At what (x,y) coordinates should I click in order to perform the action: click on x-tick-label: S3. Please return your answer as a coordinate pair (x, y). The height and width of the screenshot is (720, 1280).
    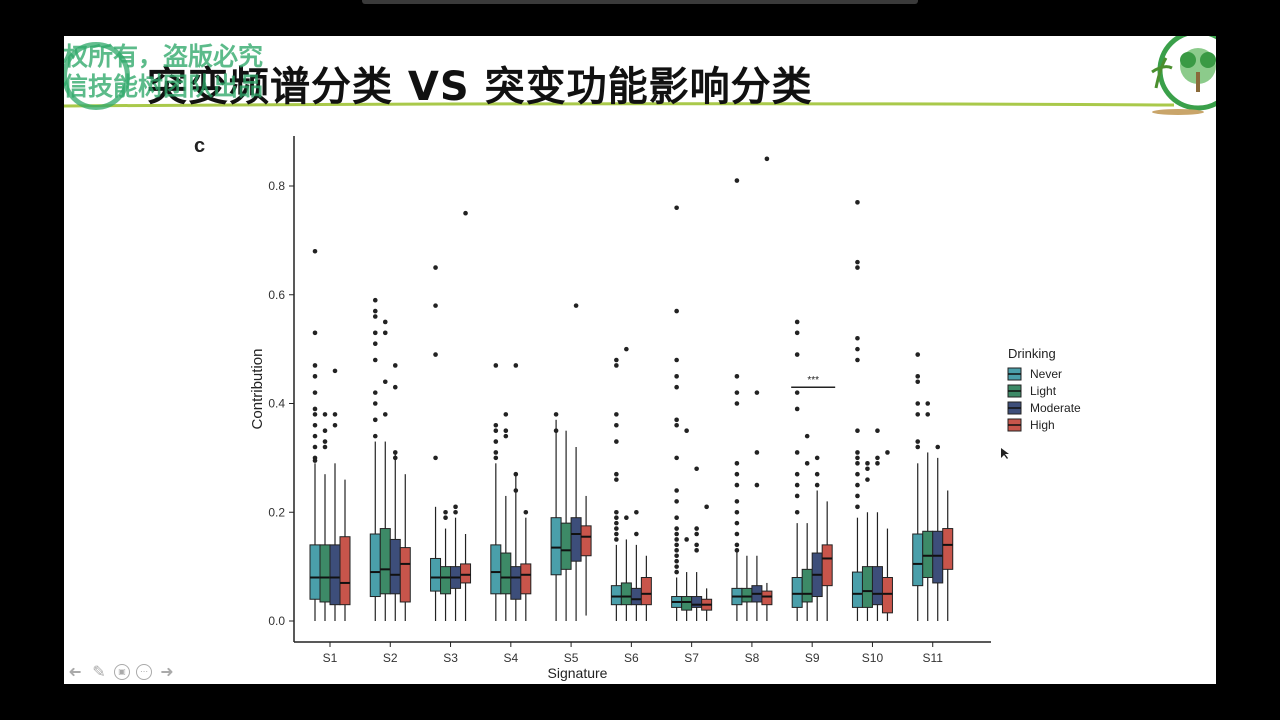
    Looking at the image, I should click on (450, 658).